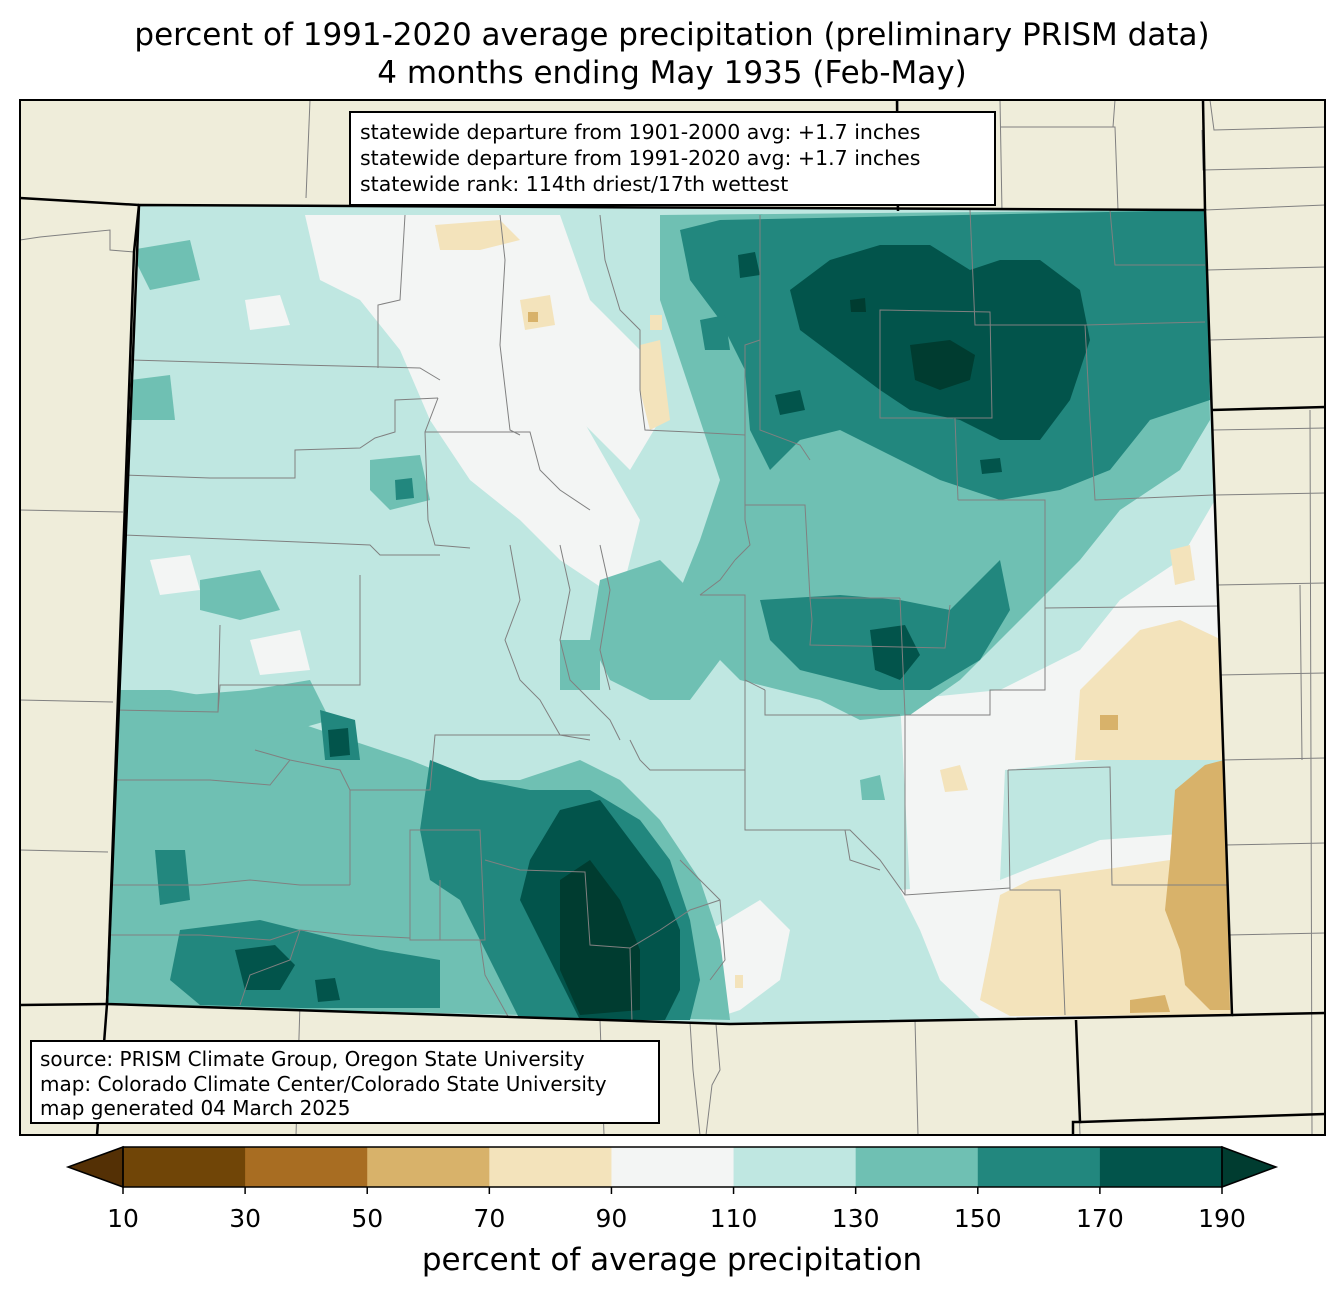 The height and width of the screenshot is (1299, 1344). Describe the element at coordinates (1268, 408) in the screenshot. I see `nebraska-kansas-border` at that location.